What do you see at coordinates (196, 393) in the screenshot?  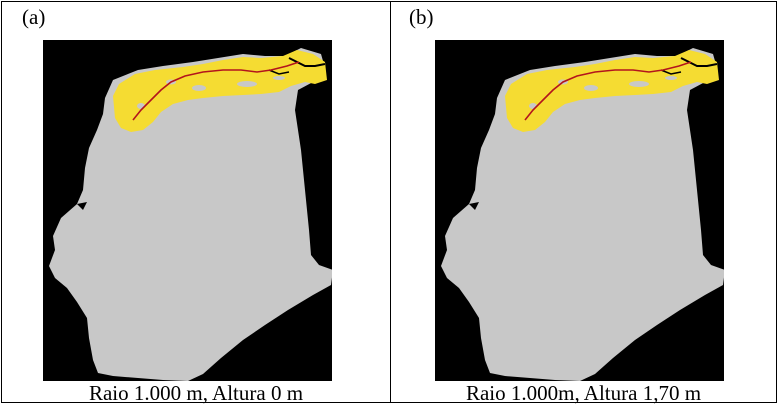 I see `panel-a-caption: Raio 1.000 m, Altura 0 m` at bounding box center [196, 393].